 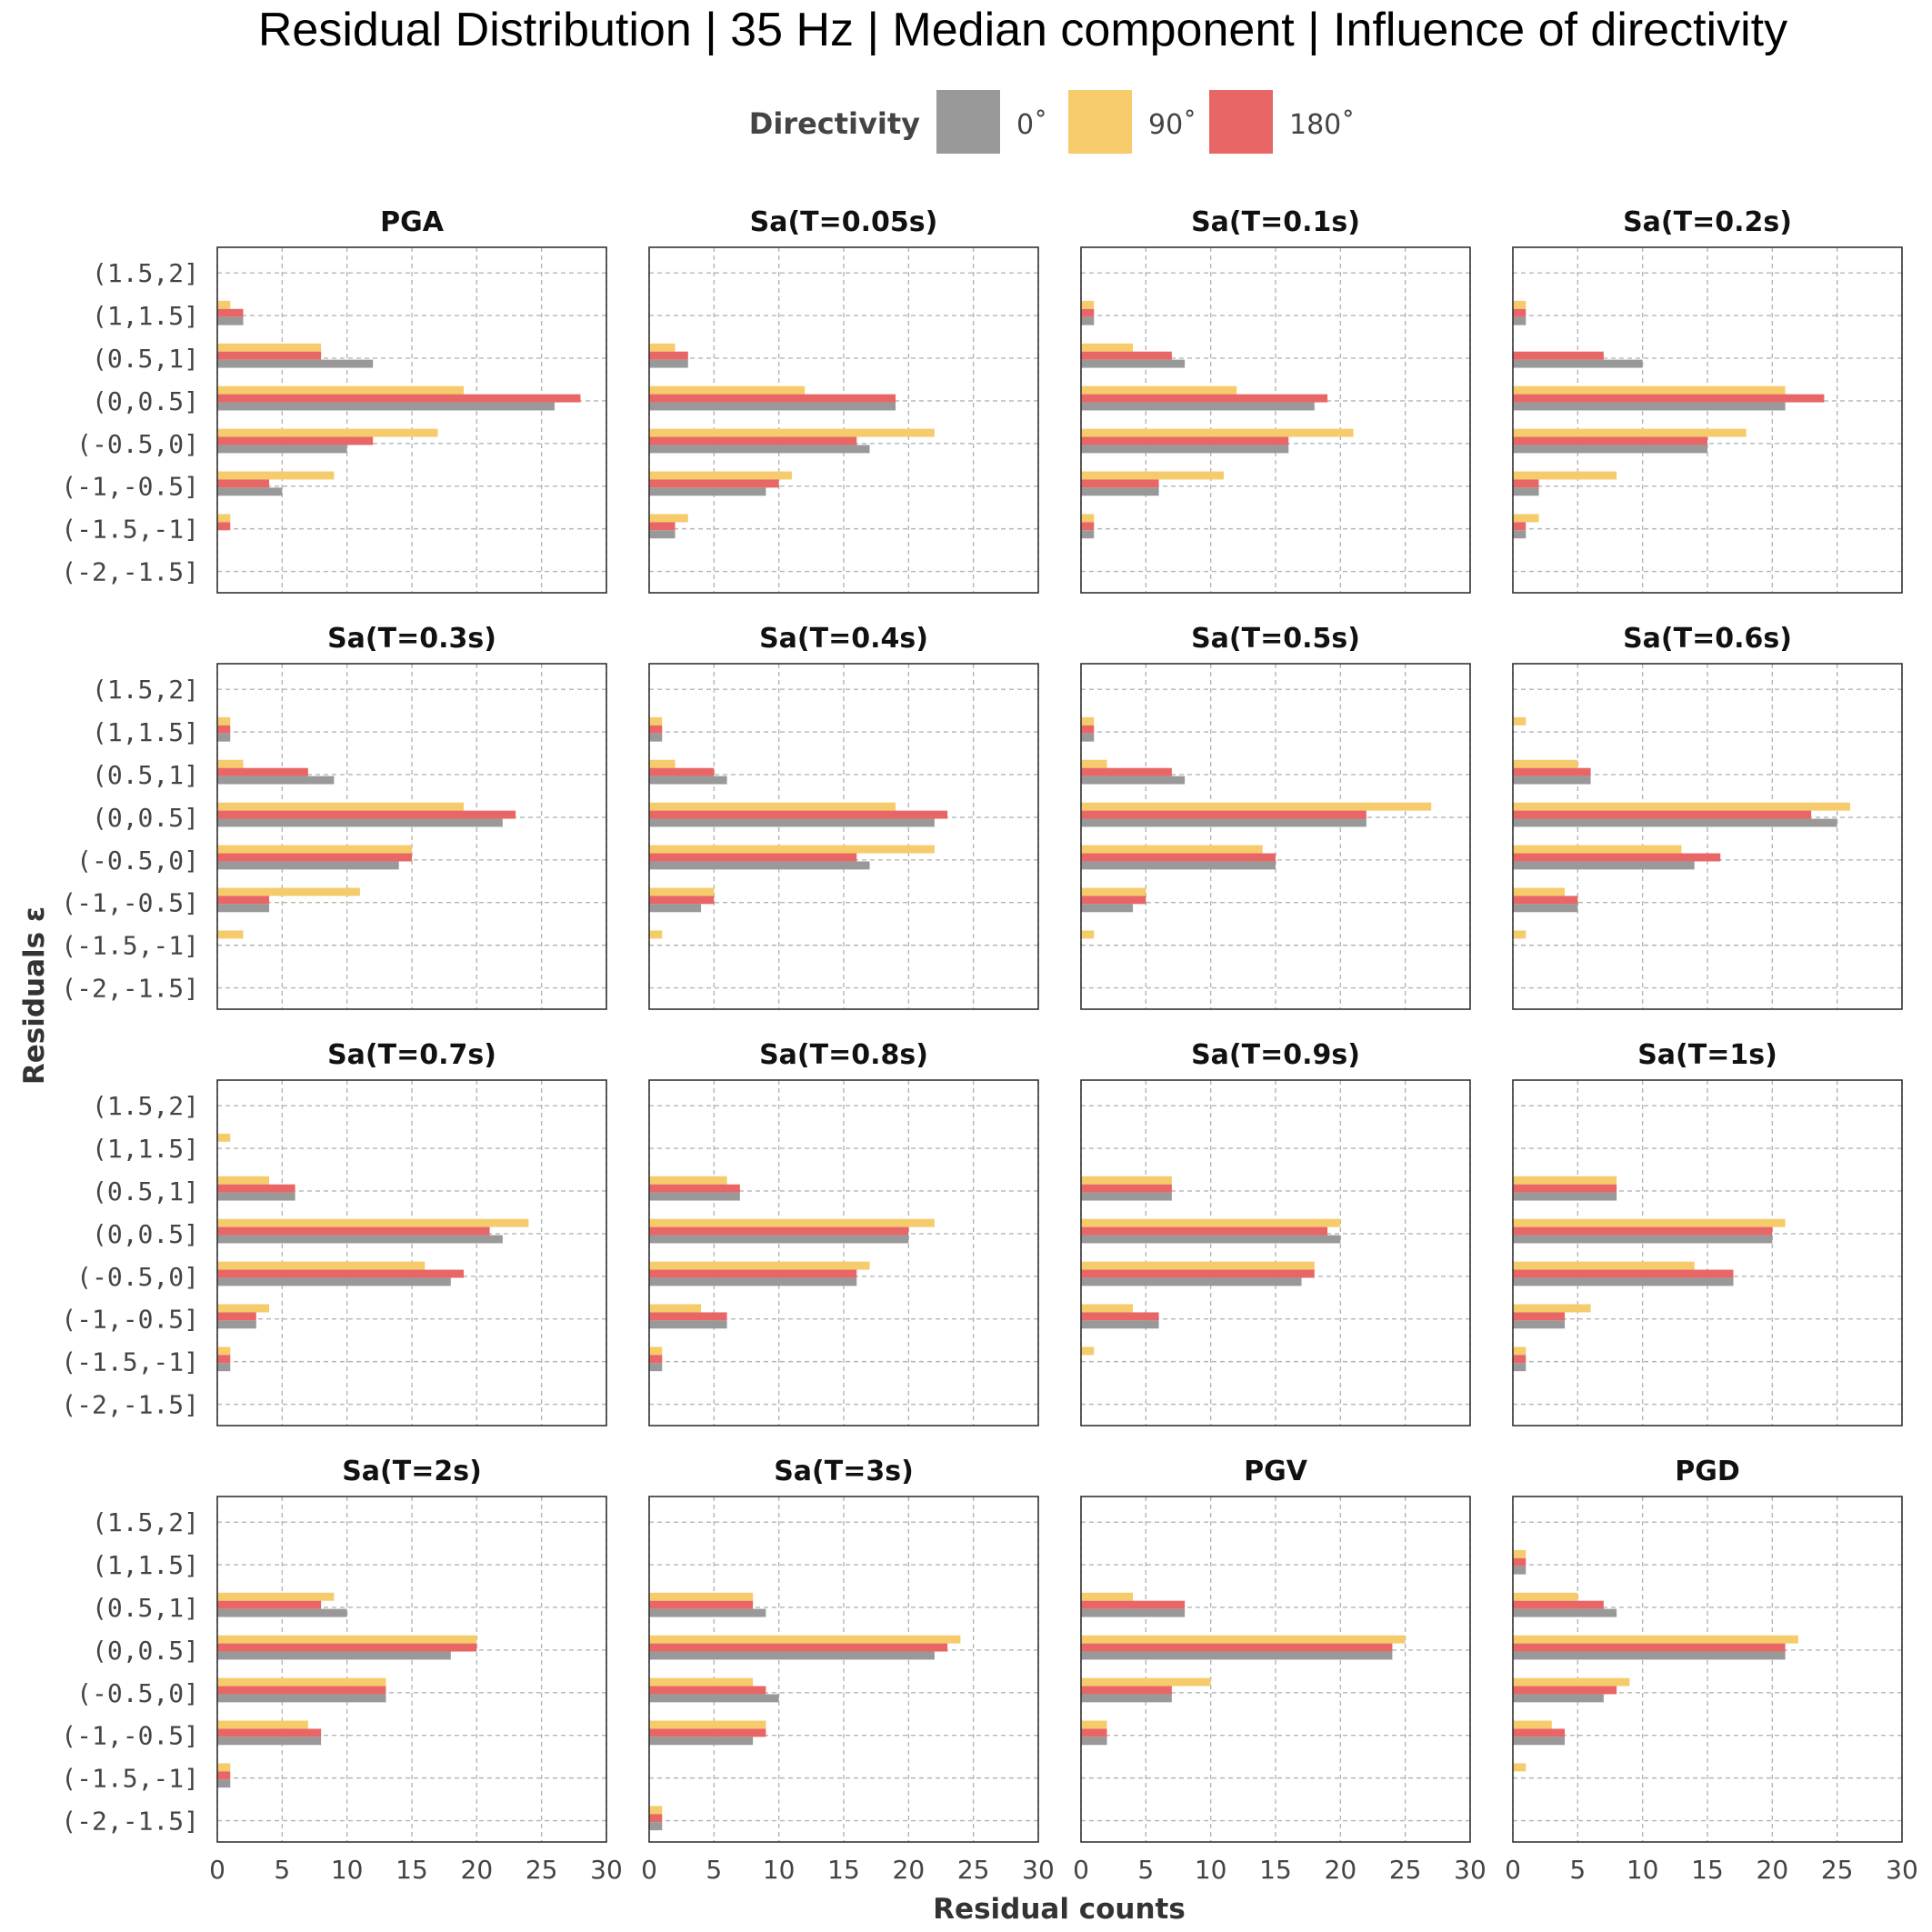 I want to click on panel-title: Sa(T=0.5s), so click(x=1275, y=639).